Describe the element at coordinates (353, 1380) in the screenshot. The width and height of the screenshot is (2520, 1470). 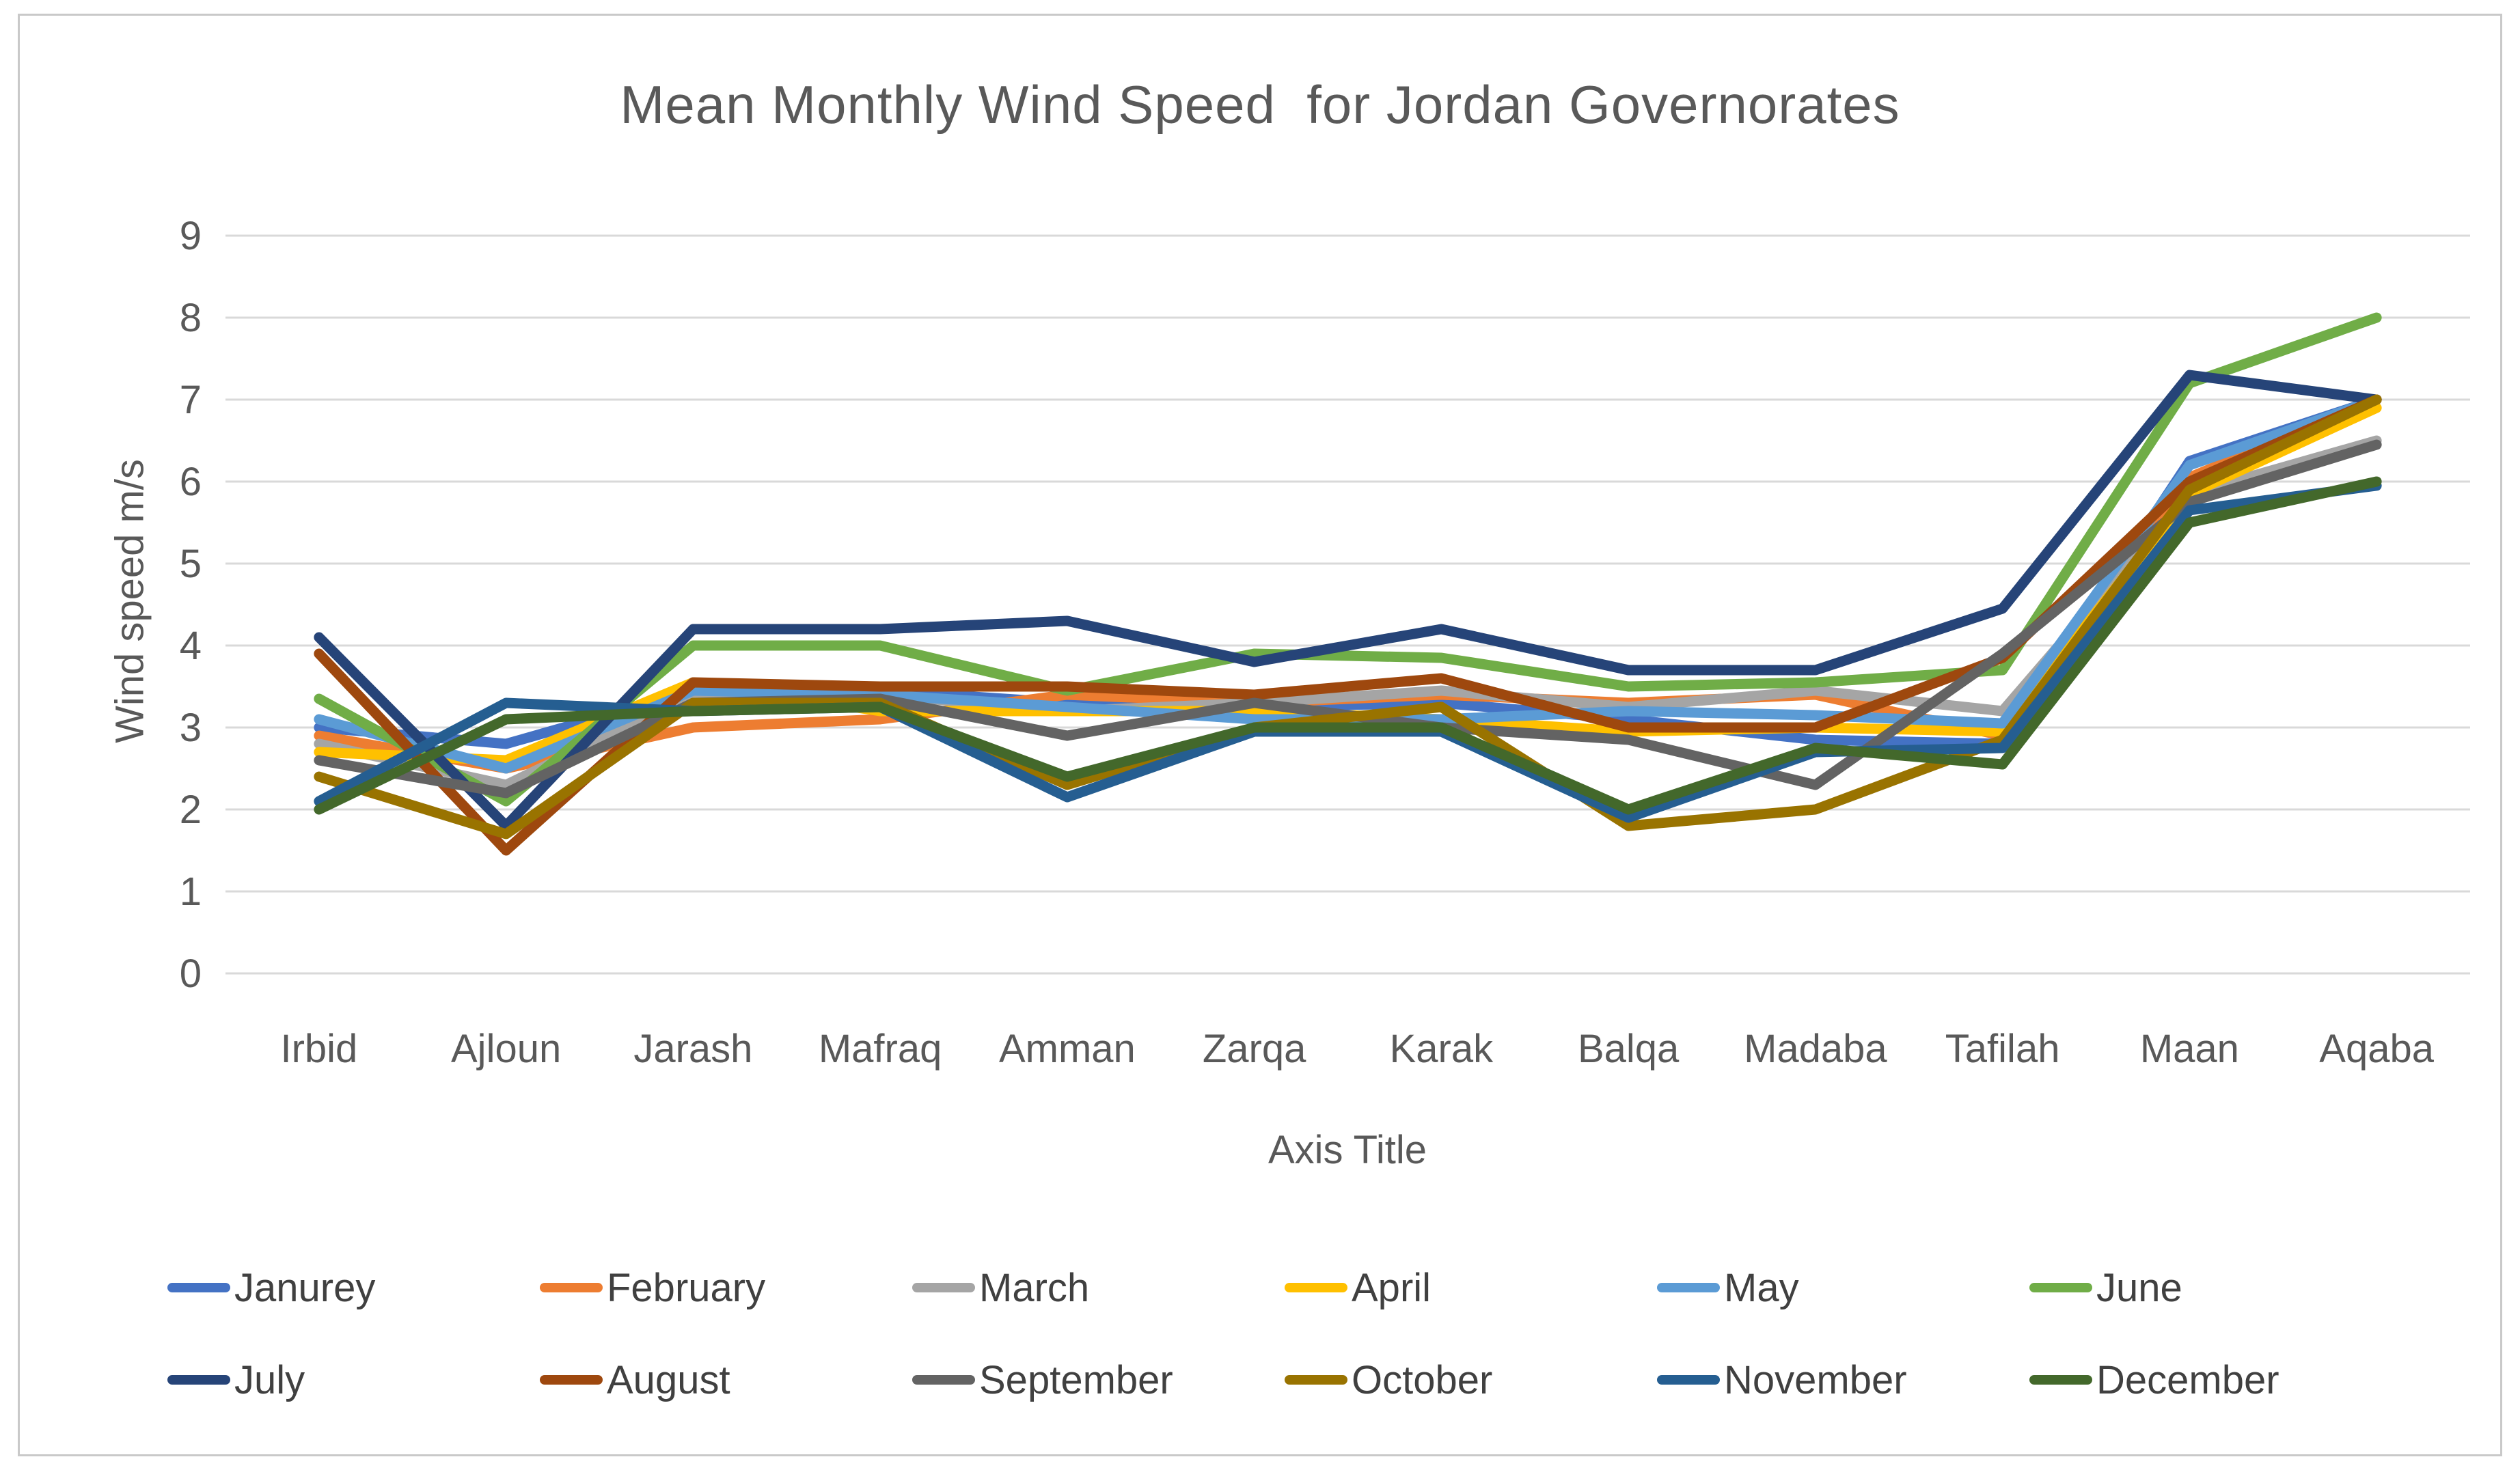
I see `legend-item-july: July` at that location.